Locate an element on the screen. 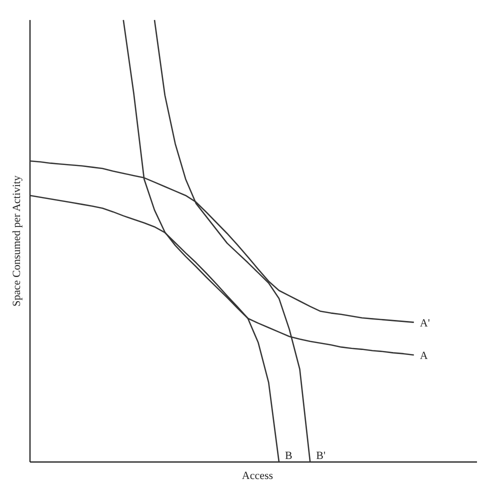 This screenshot has height=492, width=493. series-label: A is located at coordinates (424, 356).